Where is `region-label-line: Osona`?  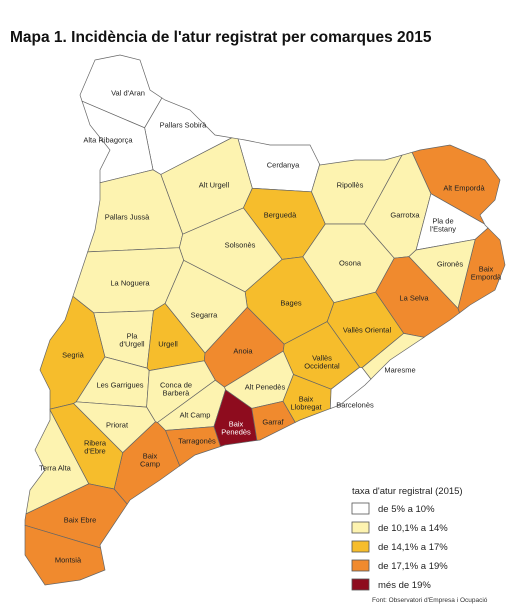
region-label-line: Osona is located at coordinates (350, 263).